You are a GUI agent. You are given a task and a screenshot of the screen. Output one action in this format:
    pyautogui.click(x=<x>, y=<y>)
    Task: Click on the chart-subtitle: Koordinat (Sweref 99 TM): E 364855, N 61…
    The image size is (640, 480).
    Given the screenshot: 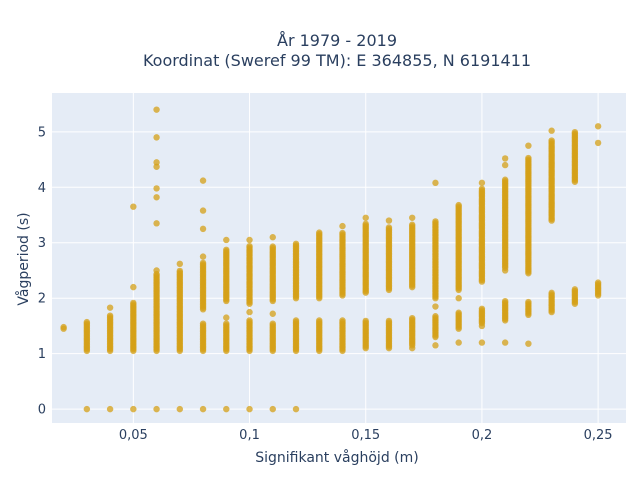 What is the action you would take?
    pyautogui.click(x=337, y=60)
    